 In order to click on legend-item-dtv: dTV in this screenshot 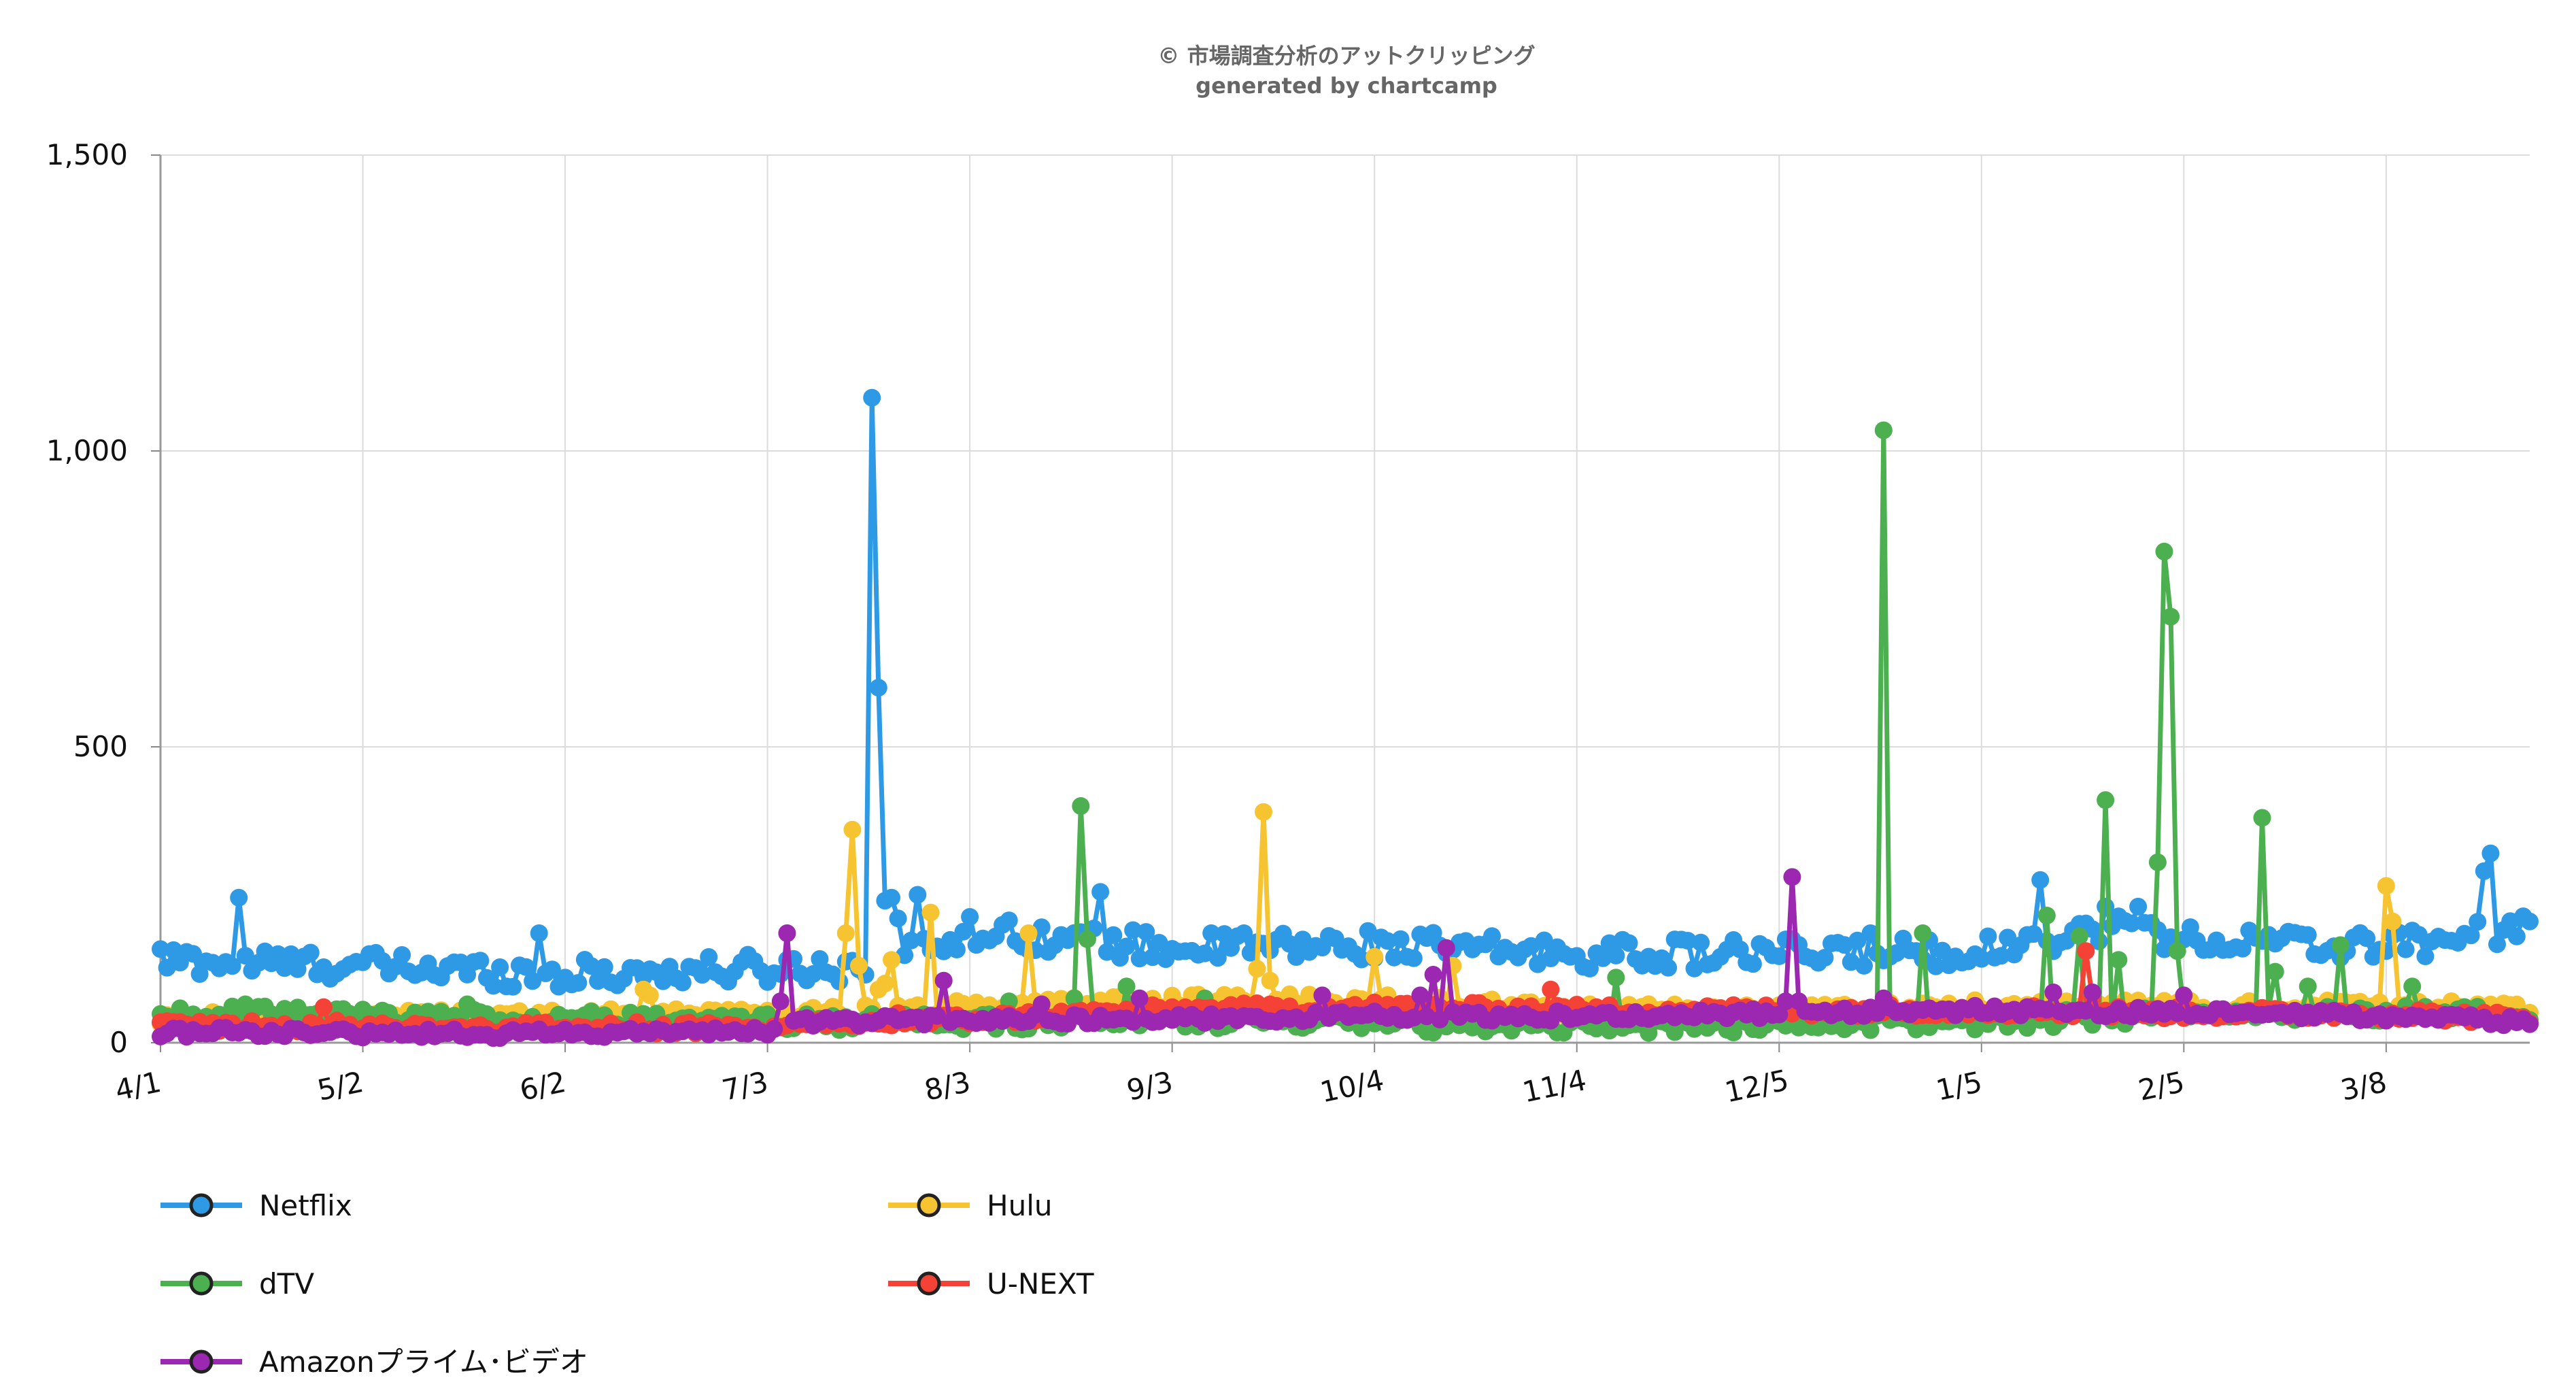, I will do `click(237, 1283)`.